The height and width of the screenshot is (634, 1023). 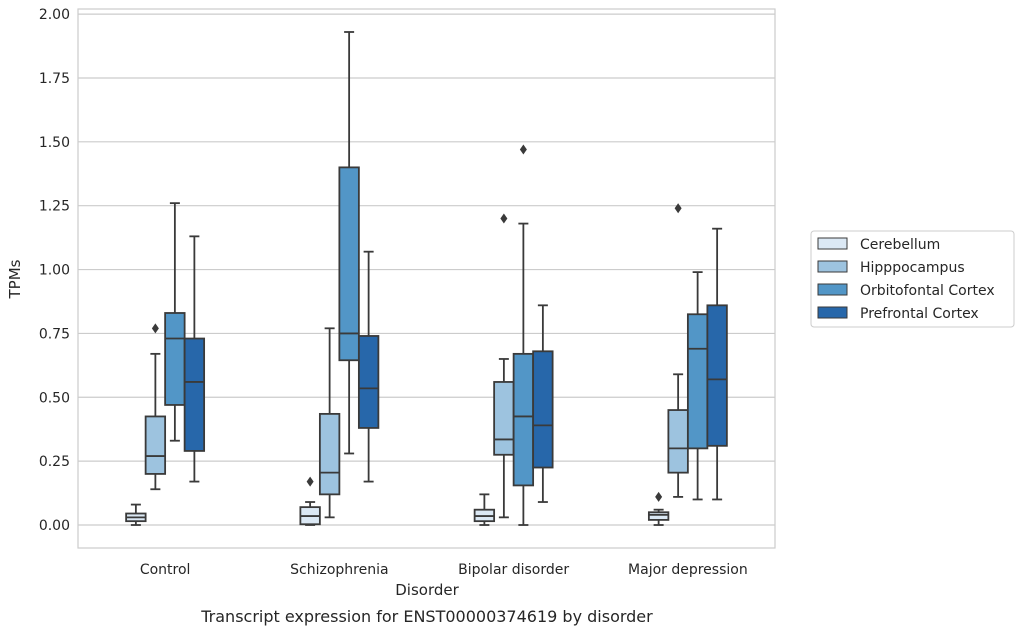 What do you see at coordinates (912, 268) in the screenshot?
I see `legend-label: Hipppocampus` at bounding box center [912, 268].